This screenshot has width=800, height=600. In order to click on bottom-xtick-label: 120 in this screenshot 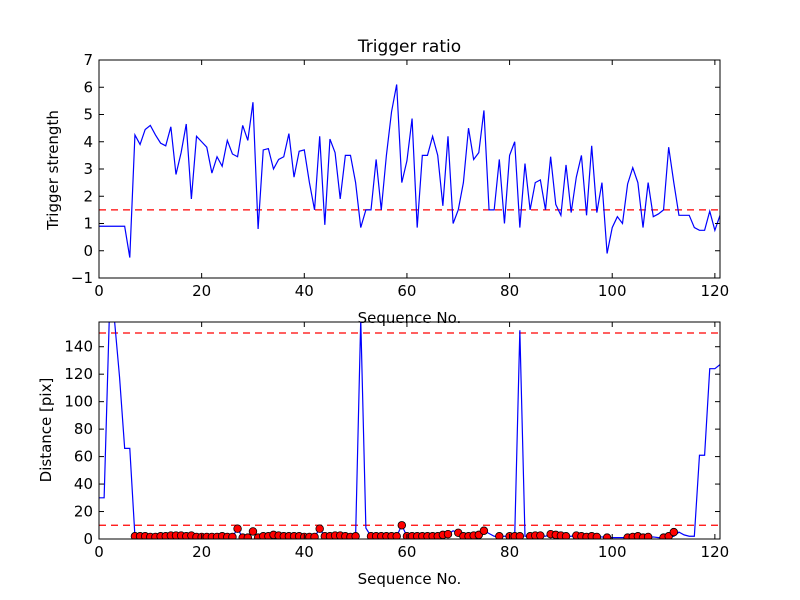, I will do `click(715, 552)`.